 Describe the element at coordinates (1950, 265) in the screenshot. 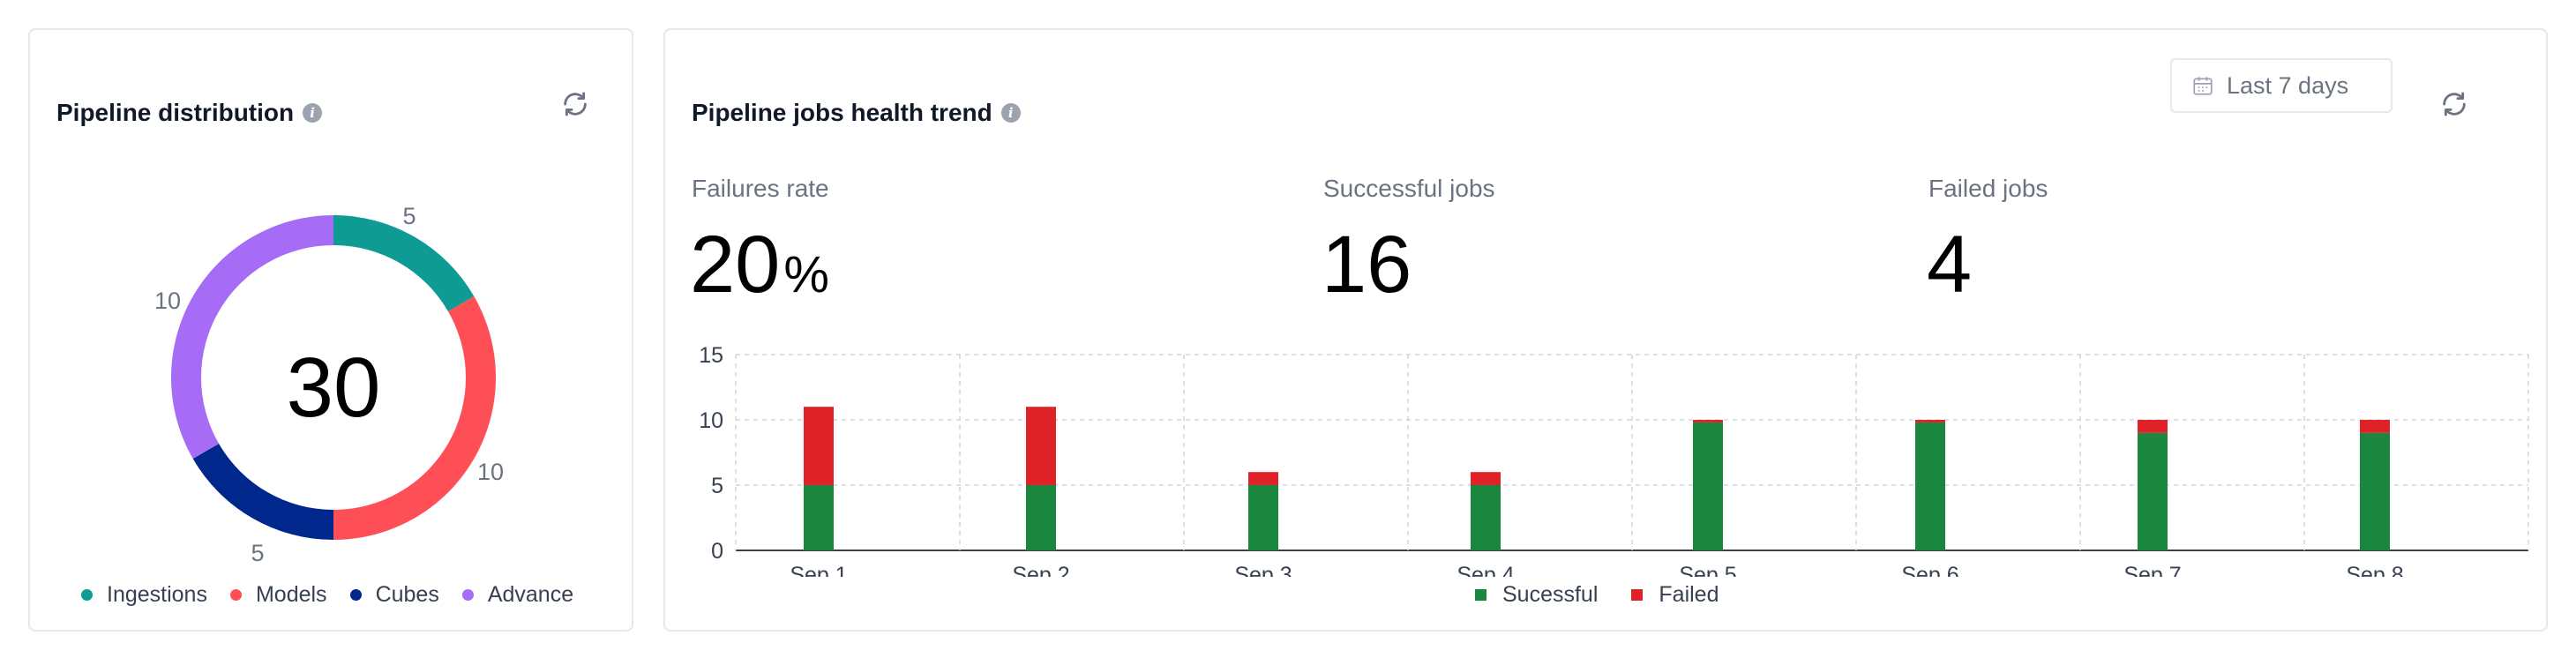

I see `stat-failed-jobs-value: 4` at that location.